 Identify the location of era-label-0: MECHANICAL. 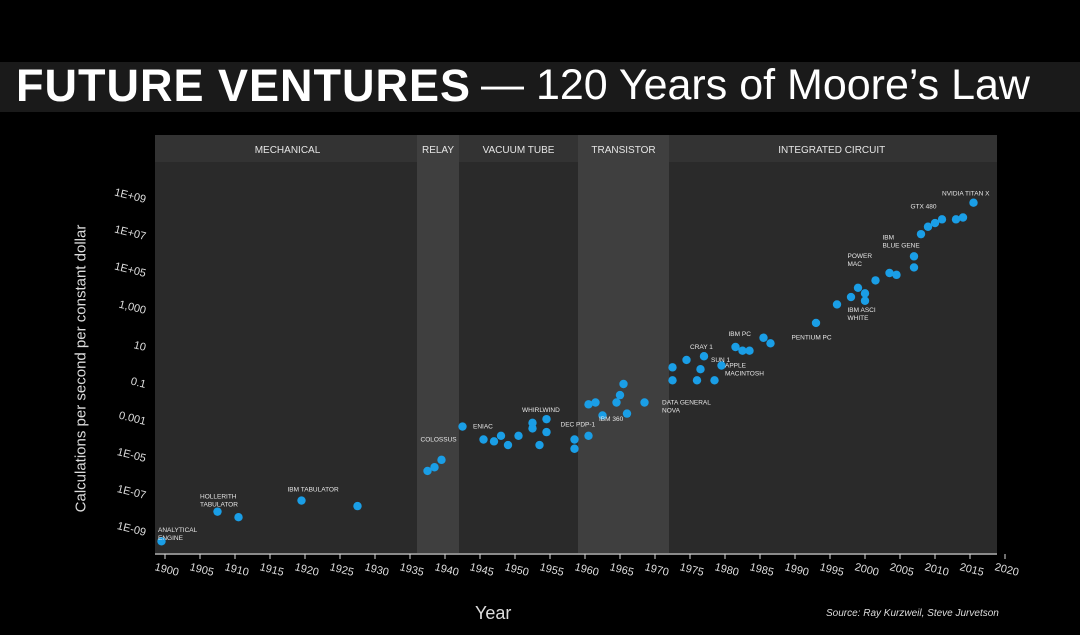
(288, 150).